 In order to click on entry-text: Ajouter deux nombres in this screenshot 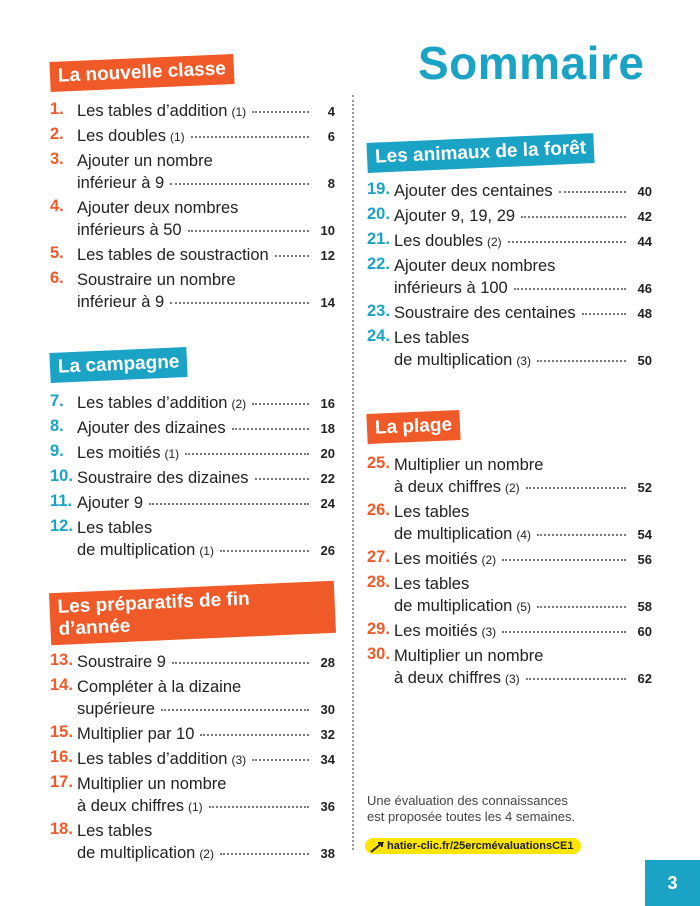, I will do `click(158, 208)`.